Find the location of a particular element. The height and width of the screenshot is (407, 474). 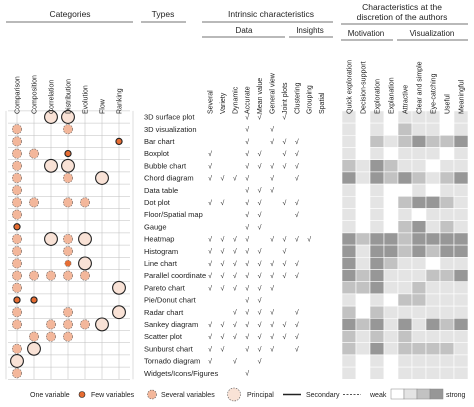

intrinsic-label: Variety is located at coordinates (223, 103).